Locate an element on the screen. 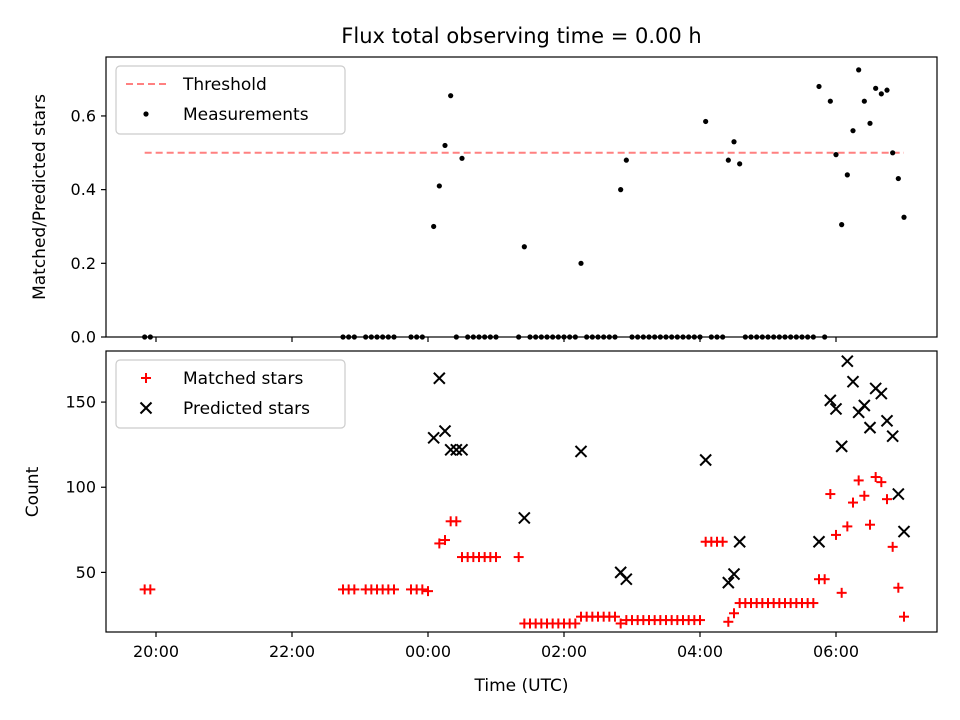 The width and height of the screenshot is (960, 720). legend-label: Measurements is located at coordinates (246, 115).